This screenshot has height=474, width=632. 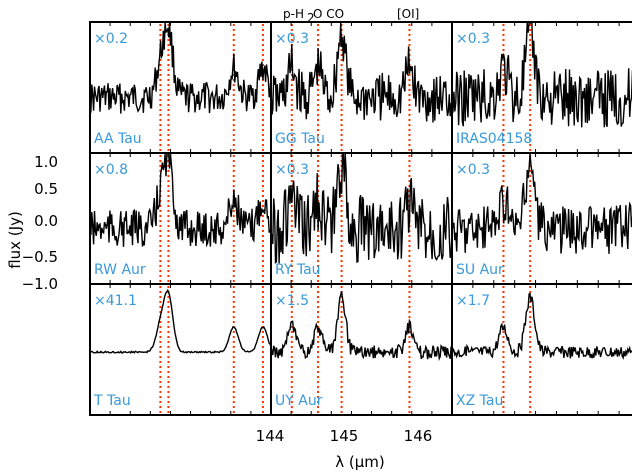 I want to click on panel-scale-label: ×1.5, so click(x=292, y=301).